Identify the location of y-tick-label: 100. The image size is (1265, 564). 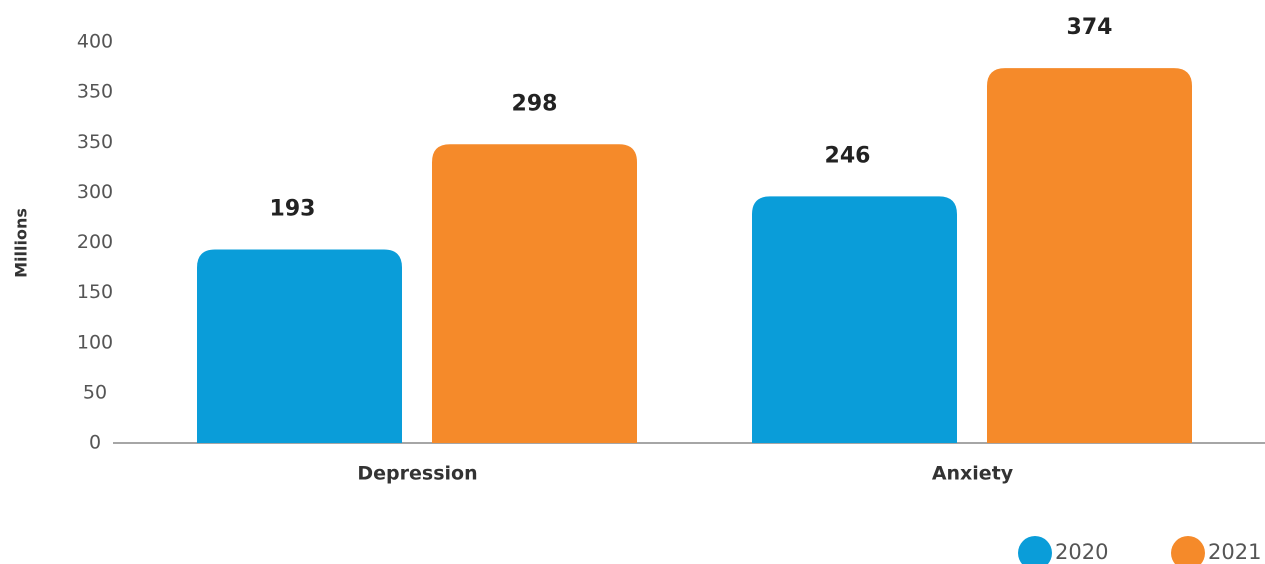
(95, 342).